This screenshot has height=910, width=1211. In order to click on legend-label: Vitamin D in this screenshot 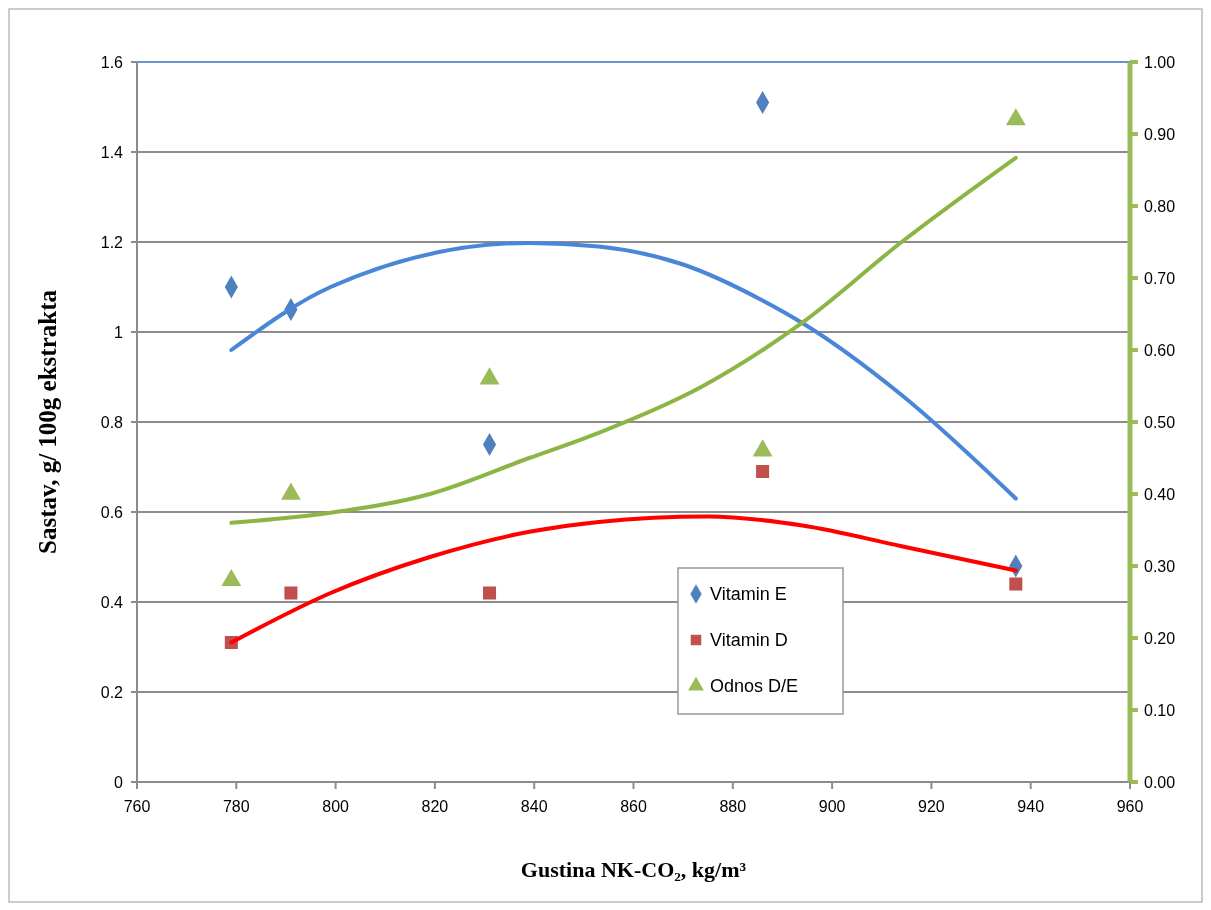, I will do `click(749, 640)`.